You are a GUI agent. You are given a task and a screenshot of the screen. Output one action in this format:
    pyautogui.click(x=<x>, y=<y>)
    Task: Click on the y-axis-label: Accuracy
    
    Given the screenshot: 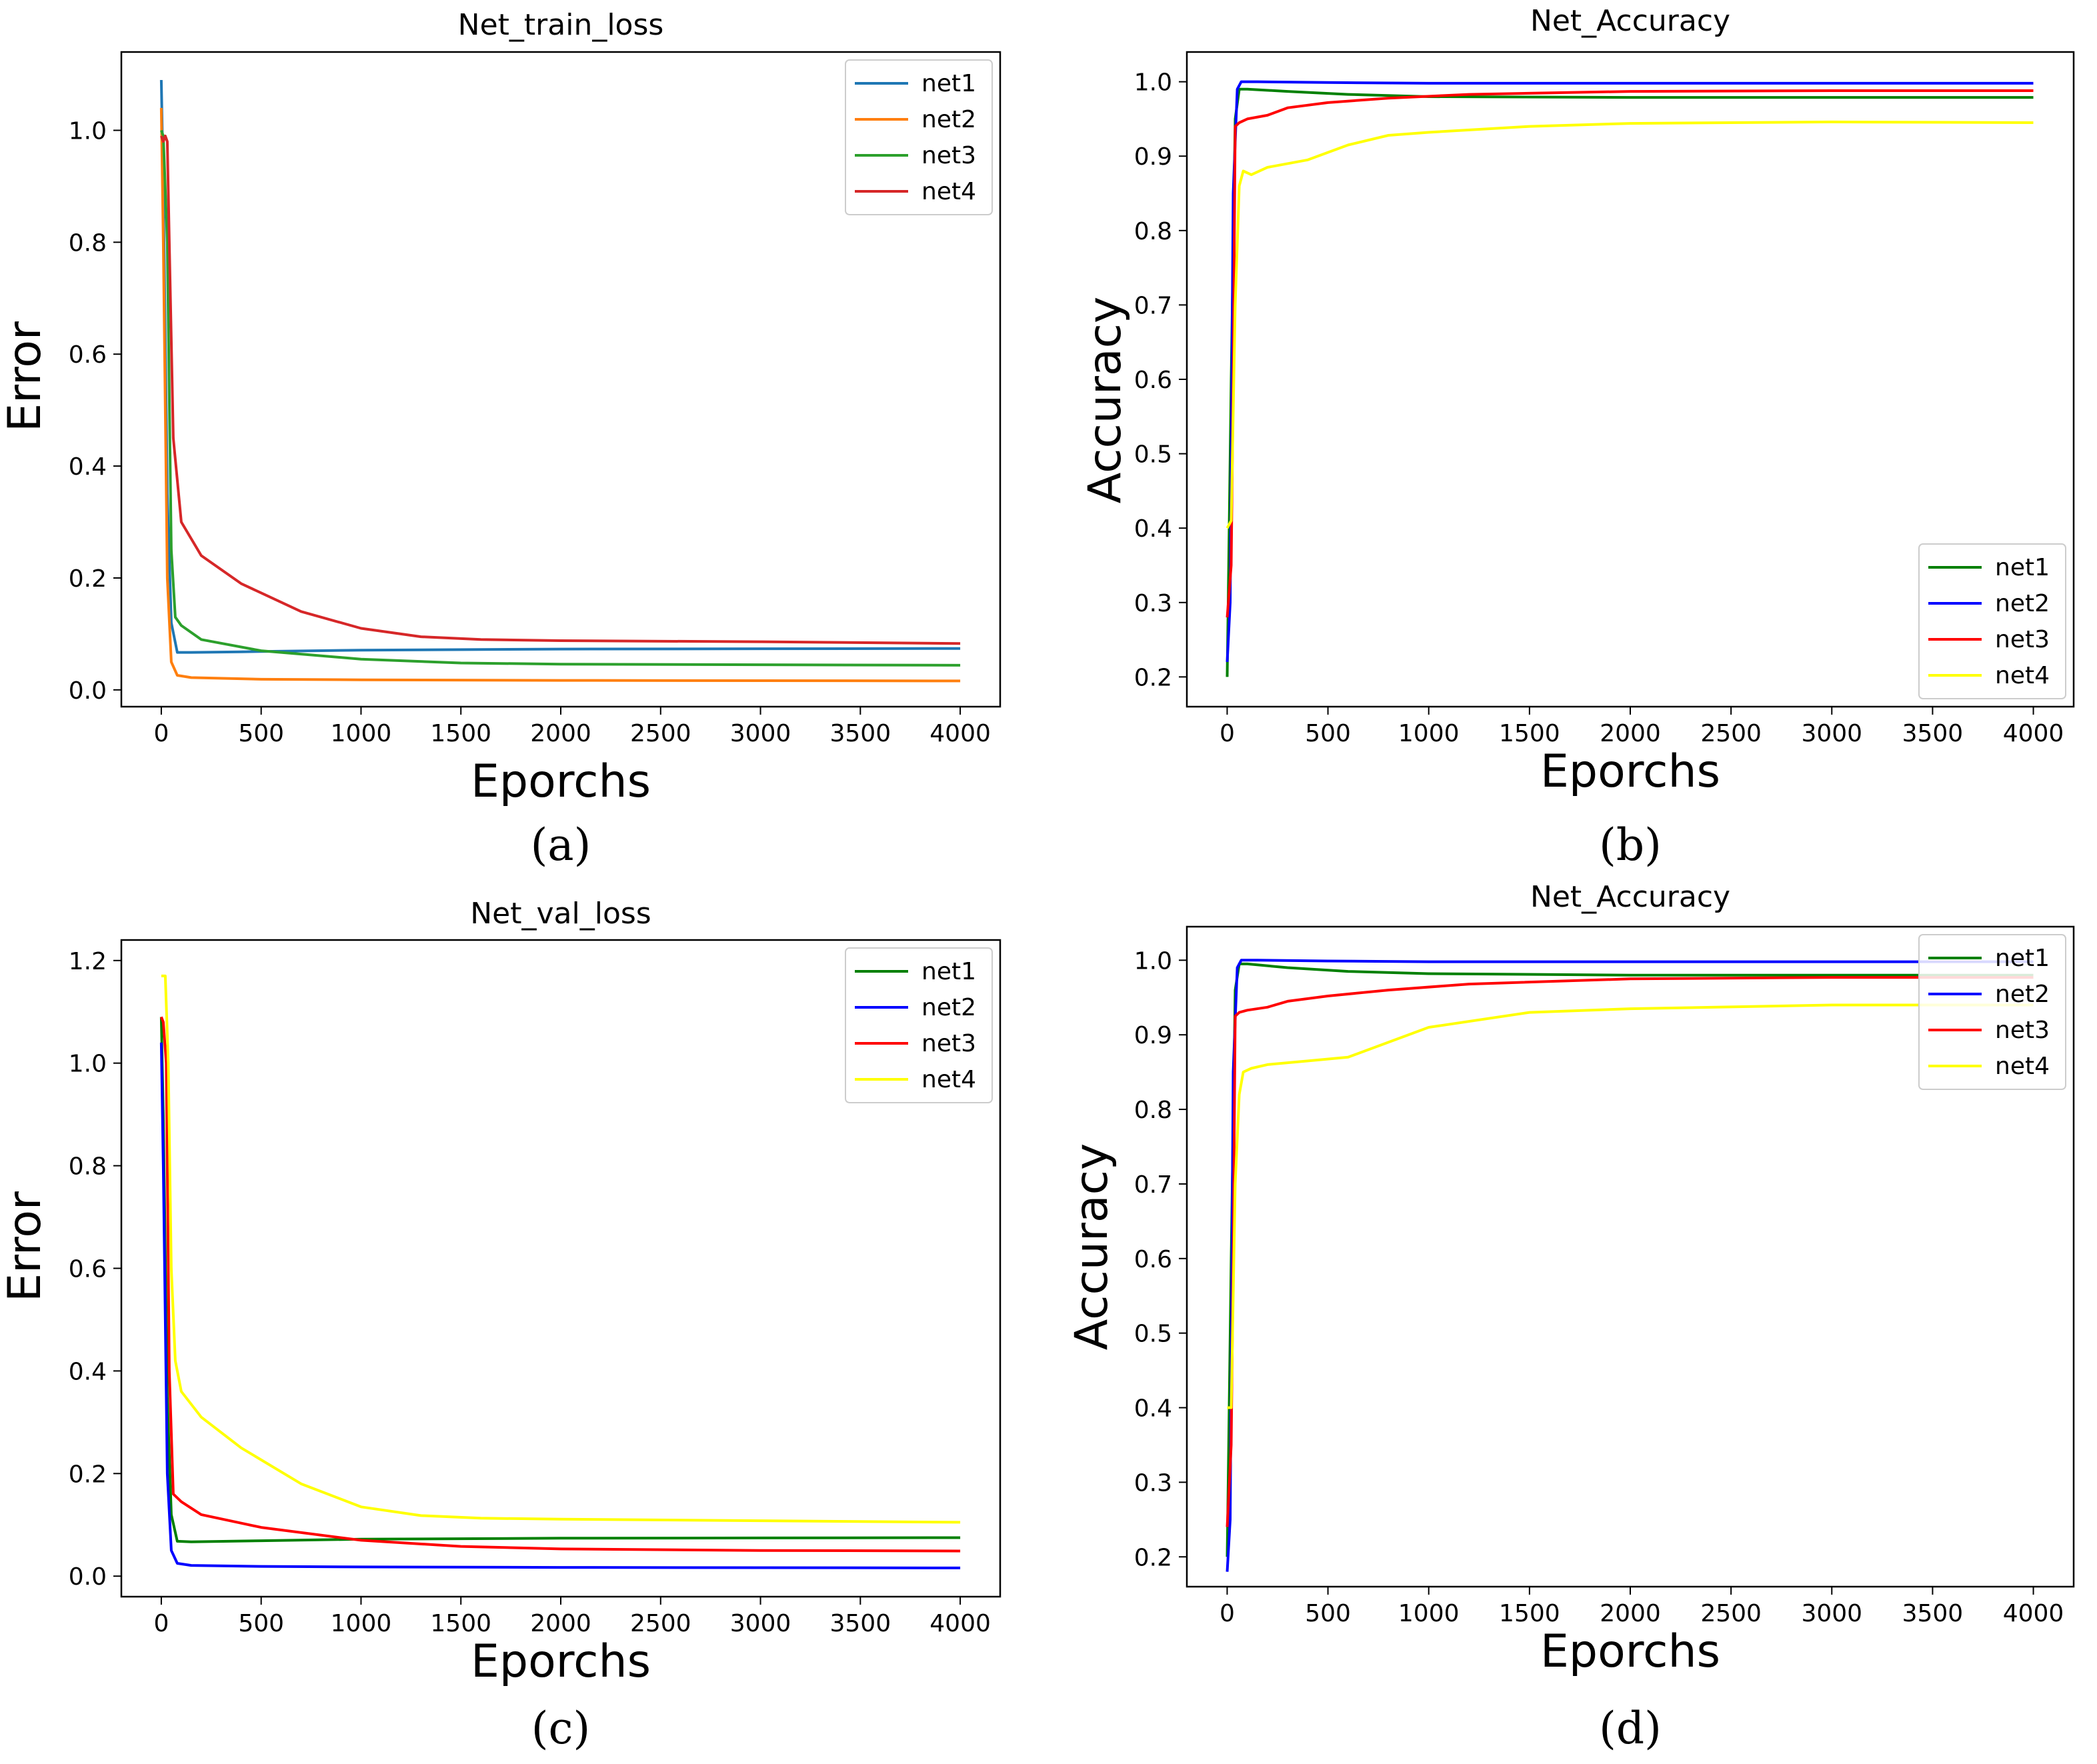 What is the action you would take?
    pyautogui.click(x=1105, y=400)
    